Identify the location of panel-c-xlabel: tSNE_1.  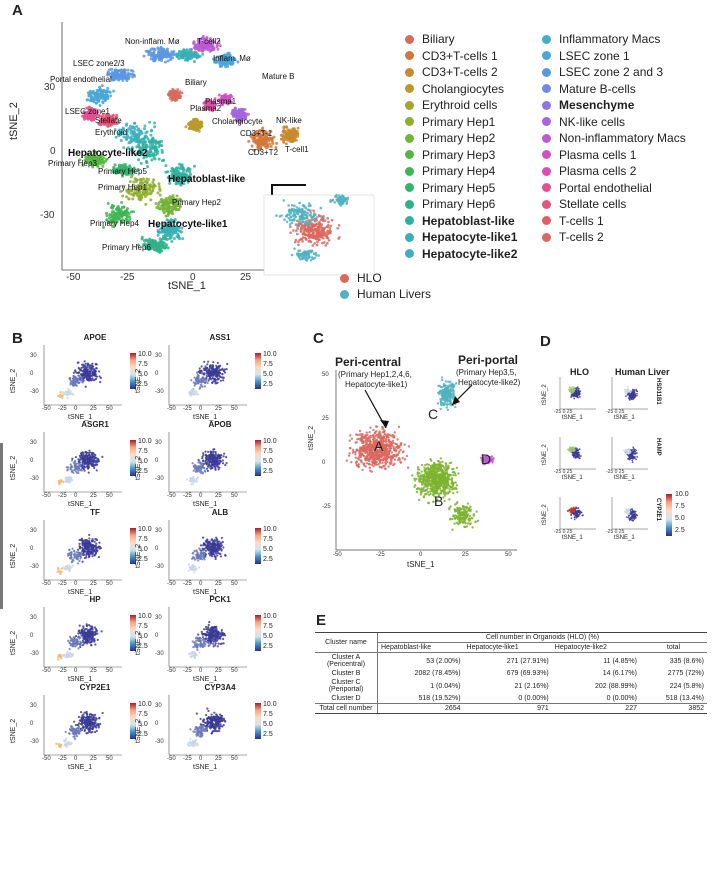
(421, 564).